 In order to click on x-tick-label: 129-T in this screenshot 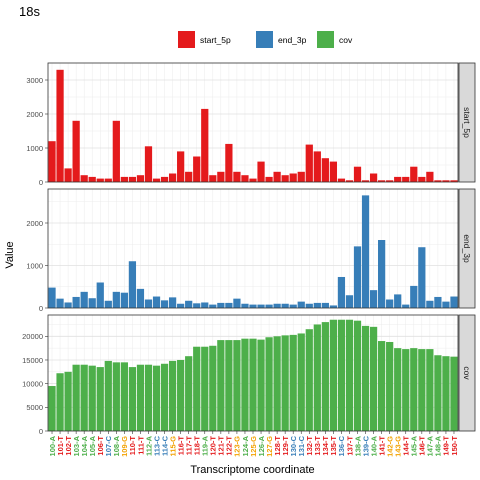, I will do `click(285, 446)`.